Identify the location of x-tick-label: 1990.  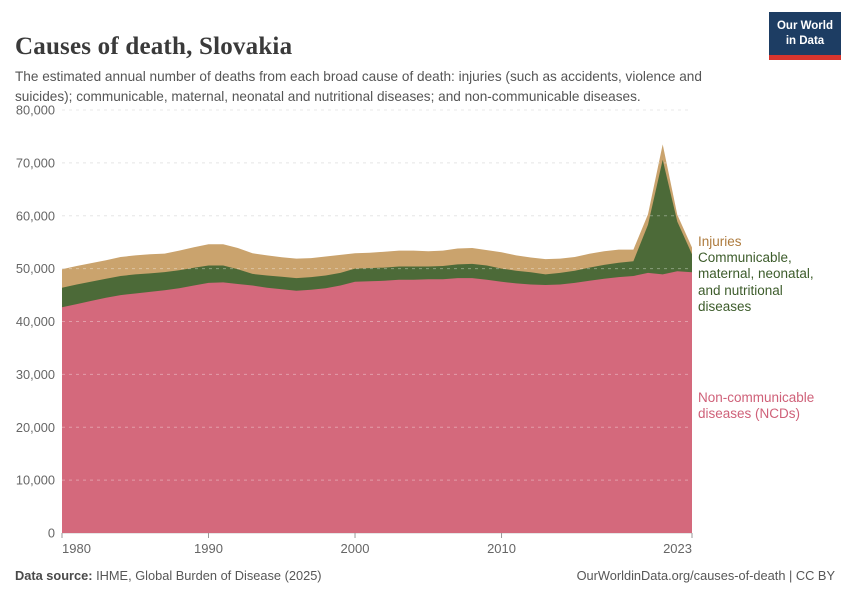
(208, 548).